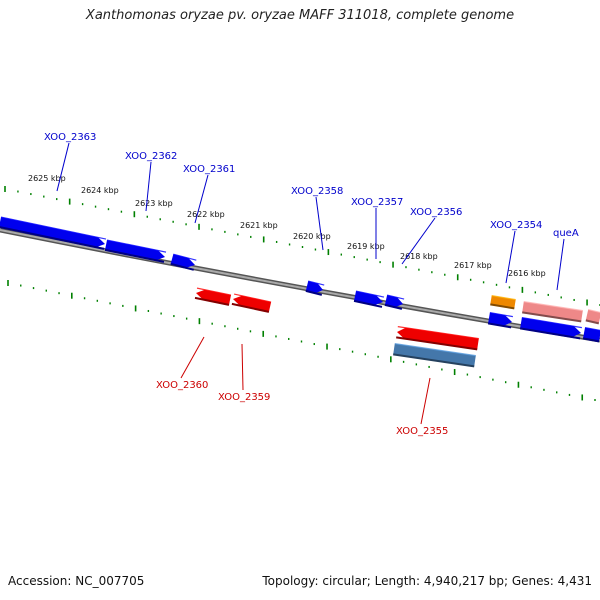 The height and width of the screenshot is (600, 600). Describe the element at coordinates (47, 178) in the screenshot. I see `scale-label: 2625 kbp` at that location.